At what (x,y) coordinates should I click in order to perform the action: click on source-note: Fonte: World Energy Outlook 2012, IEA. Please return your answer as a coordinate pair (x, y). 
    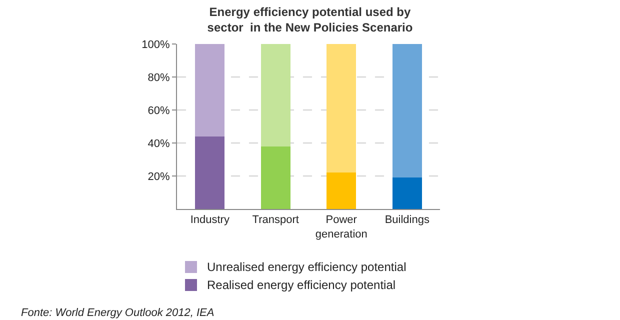
    Looking at the image, I should click on (117, 313).